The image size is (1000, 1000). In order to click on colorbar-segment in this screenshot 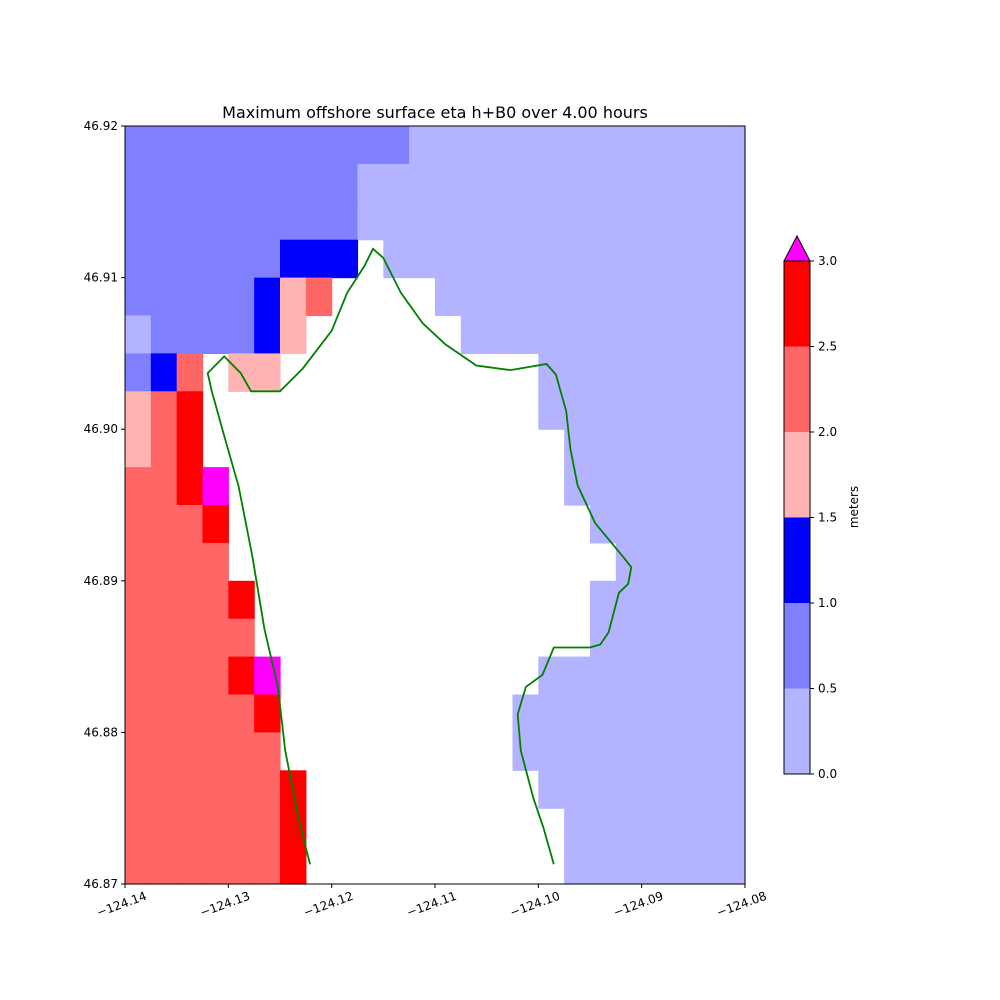, I will do `click(797, 731)`.